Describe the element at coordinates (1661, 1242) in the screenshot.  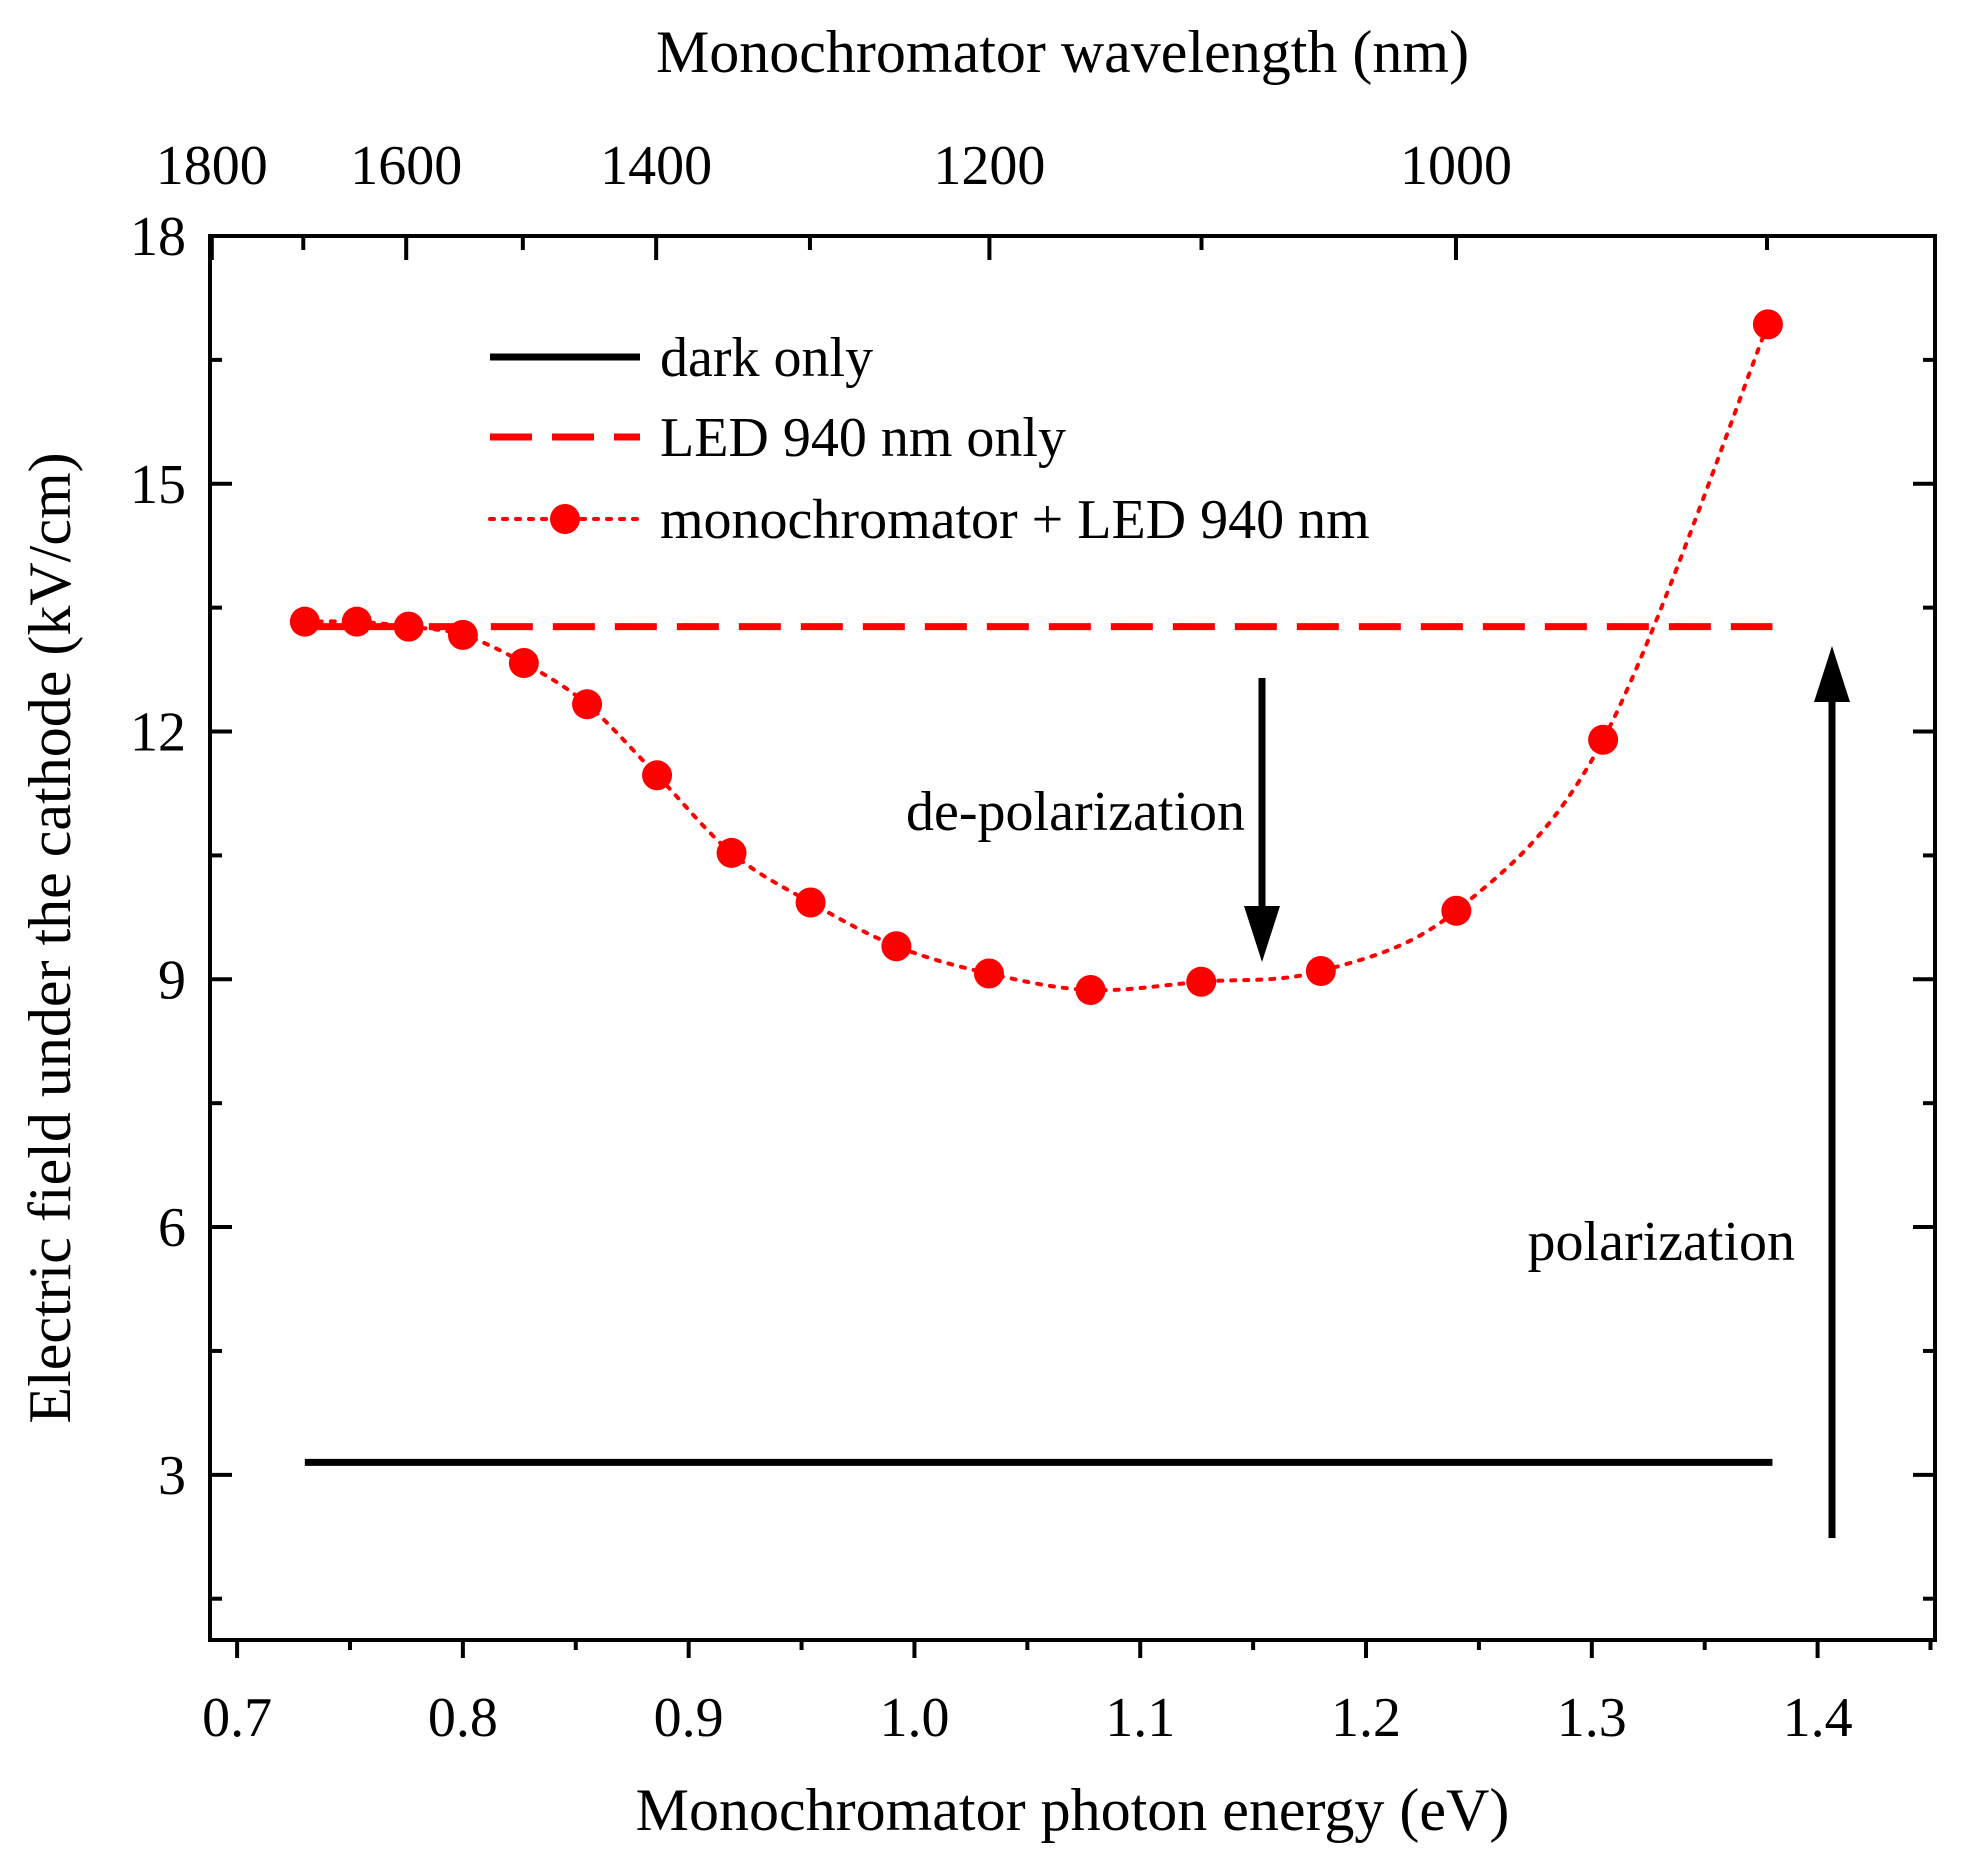
I see `polarization-label: polarization` at that location.